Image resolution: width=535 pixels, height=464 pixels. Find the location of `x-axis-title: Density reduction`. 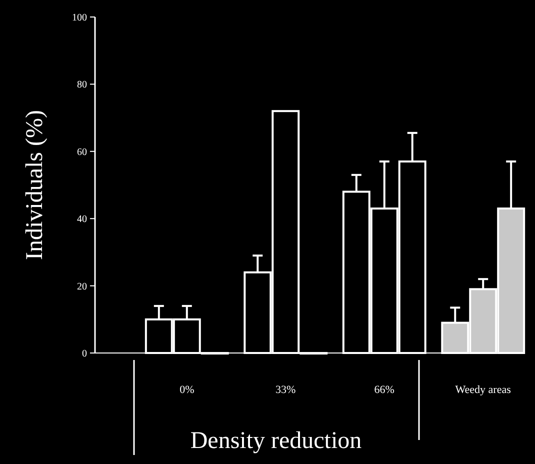

x-axis-title: Density reduction is located at coordinates (276, 441).